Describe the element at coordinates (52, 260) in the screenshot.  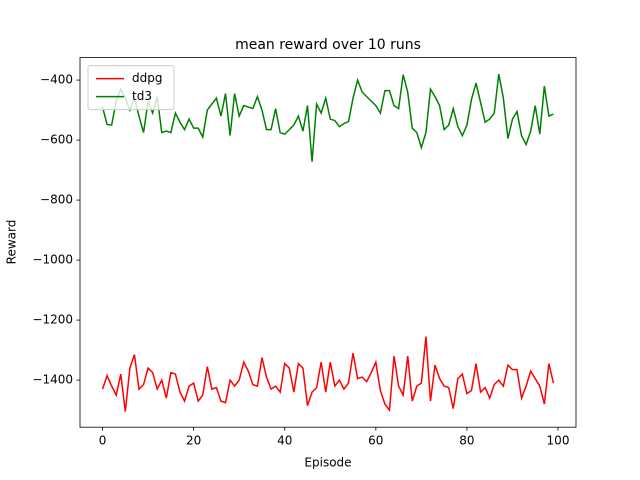
I see `y-tick-label: −1000` at that location.